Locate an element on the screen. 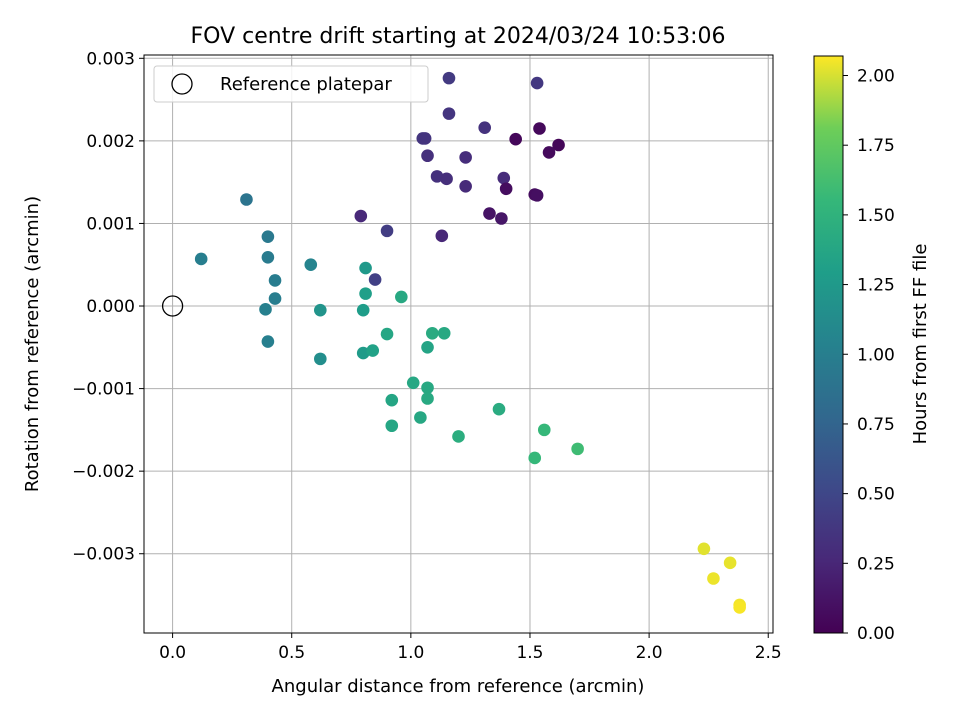  colorbar-tick-label: 0.00 is located at coordinates (876, 634).